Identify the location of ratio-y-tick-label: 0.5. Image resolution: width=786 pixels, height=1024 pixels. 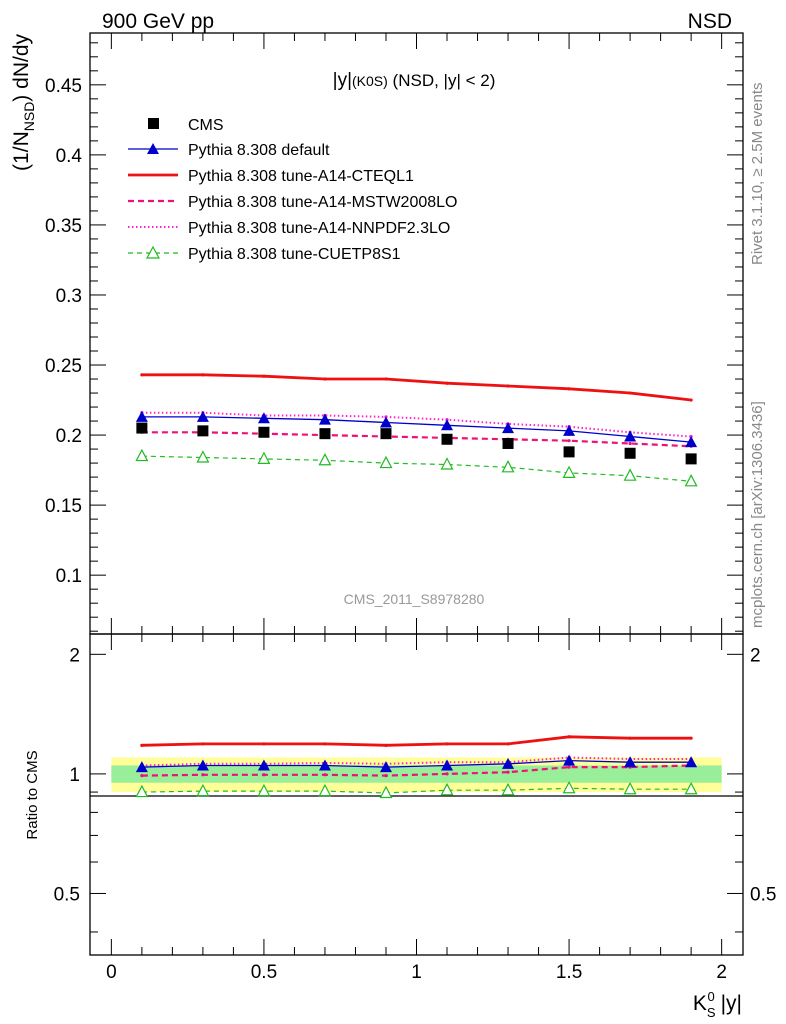
(67, 894).